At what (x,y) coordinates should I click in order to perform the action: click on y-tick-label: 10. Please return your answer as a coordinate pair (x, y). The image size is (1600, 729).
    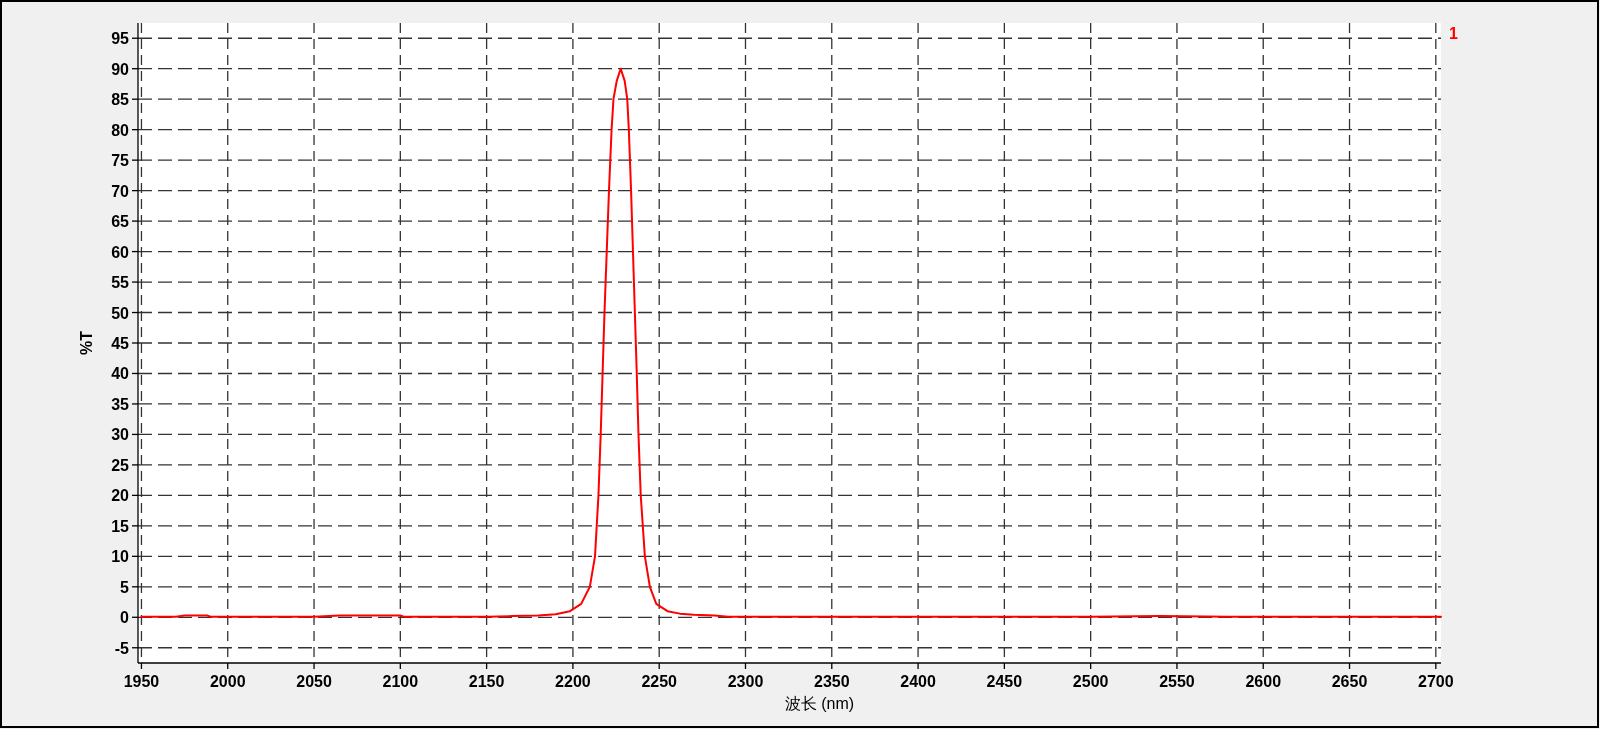
    Looking at the image, I should click on (120, 557).